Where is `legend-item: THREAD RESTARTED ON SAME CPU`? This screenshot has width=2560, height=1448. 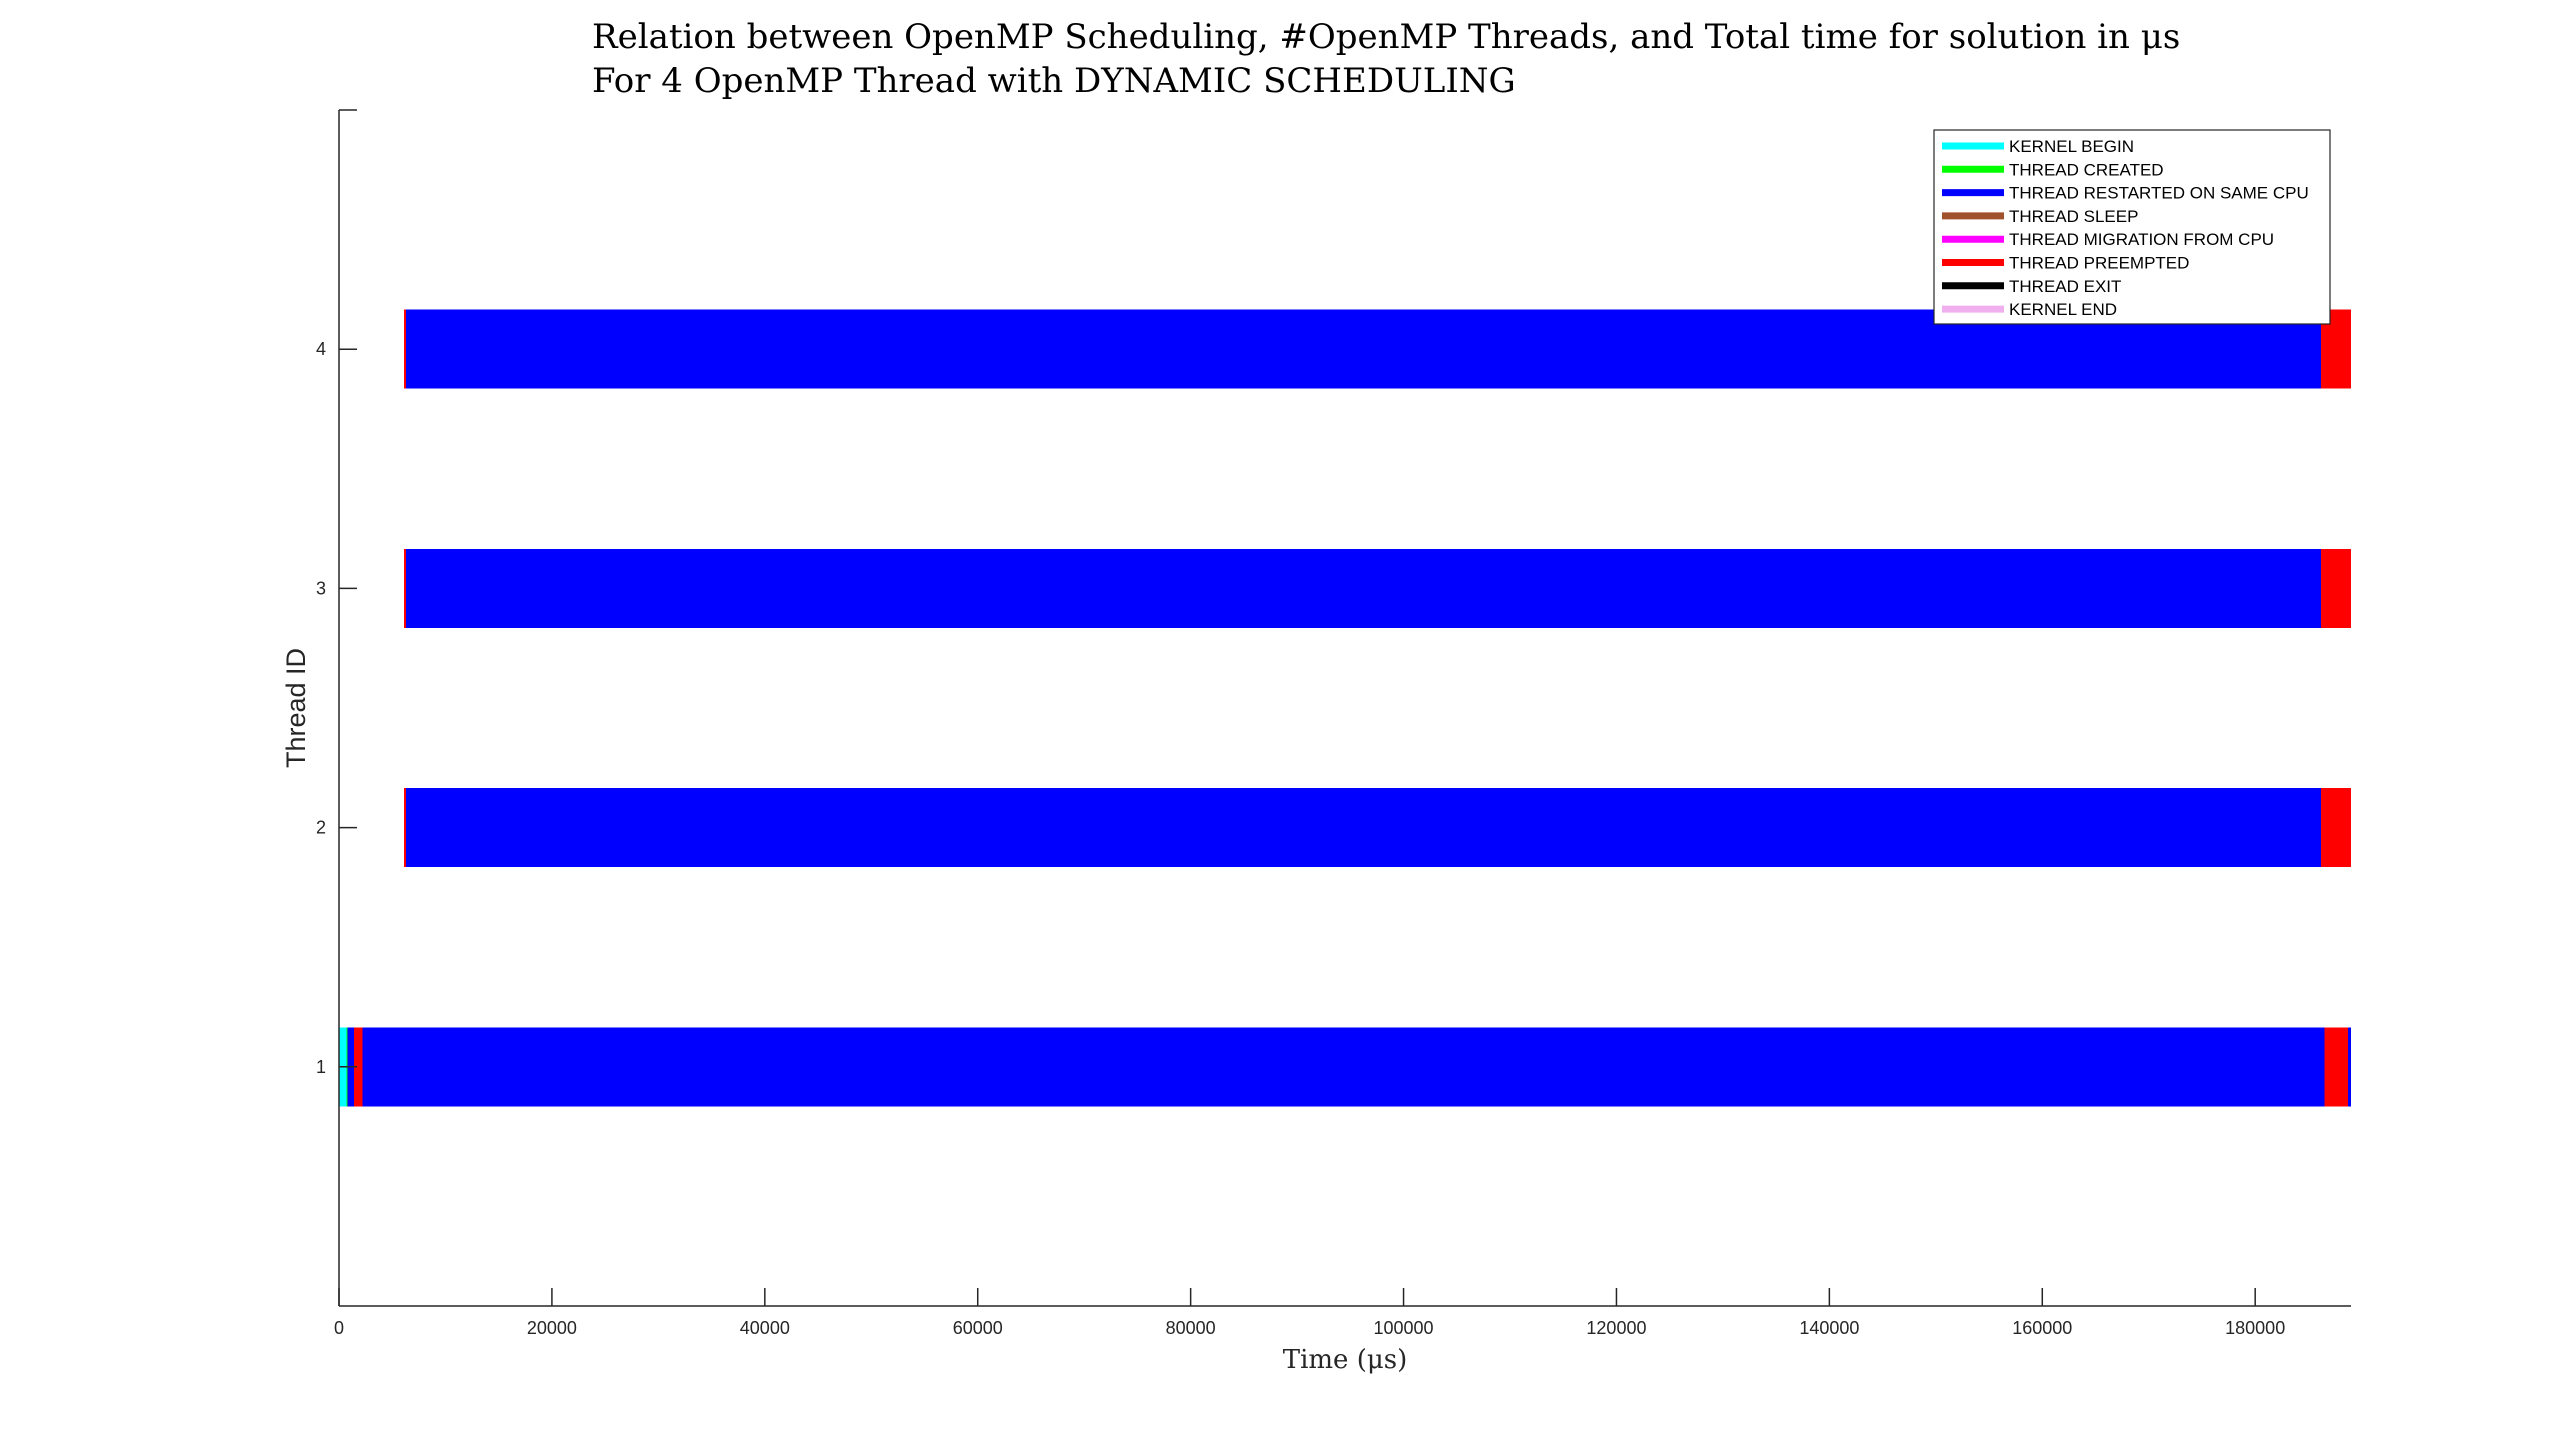 legend-item: THREAD RESTARTED ON SAME CPU is located at coordinates (2125, 193).